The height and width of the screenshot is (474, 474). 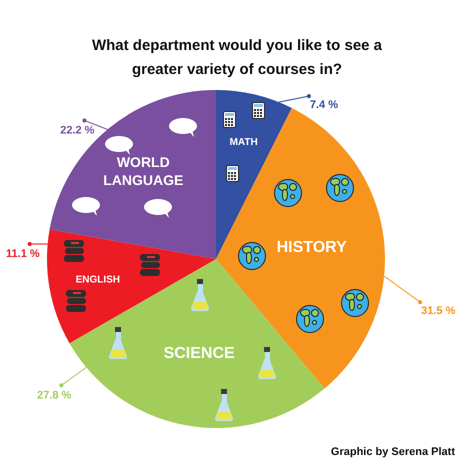 I want to click on slice-label: ENGLISH, so click(x=98, y=280).